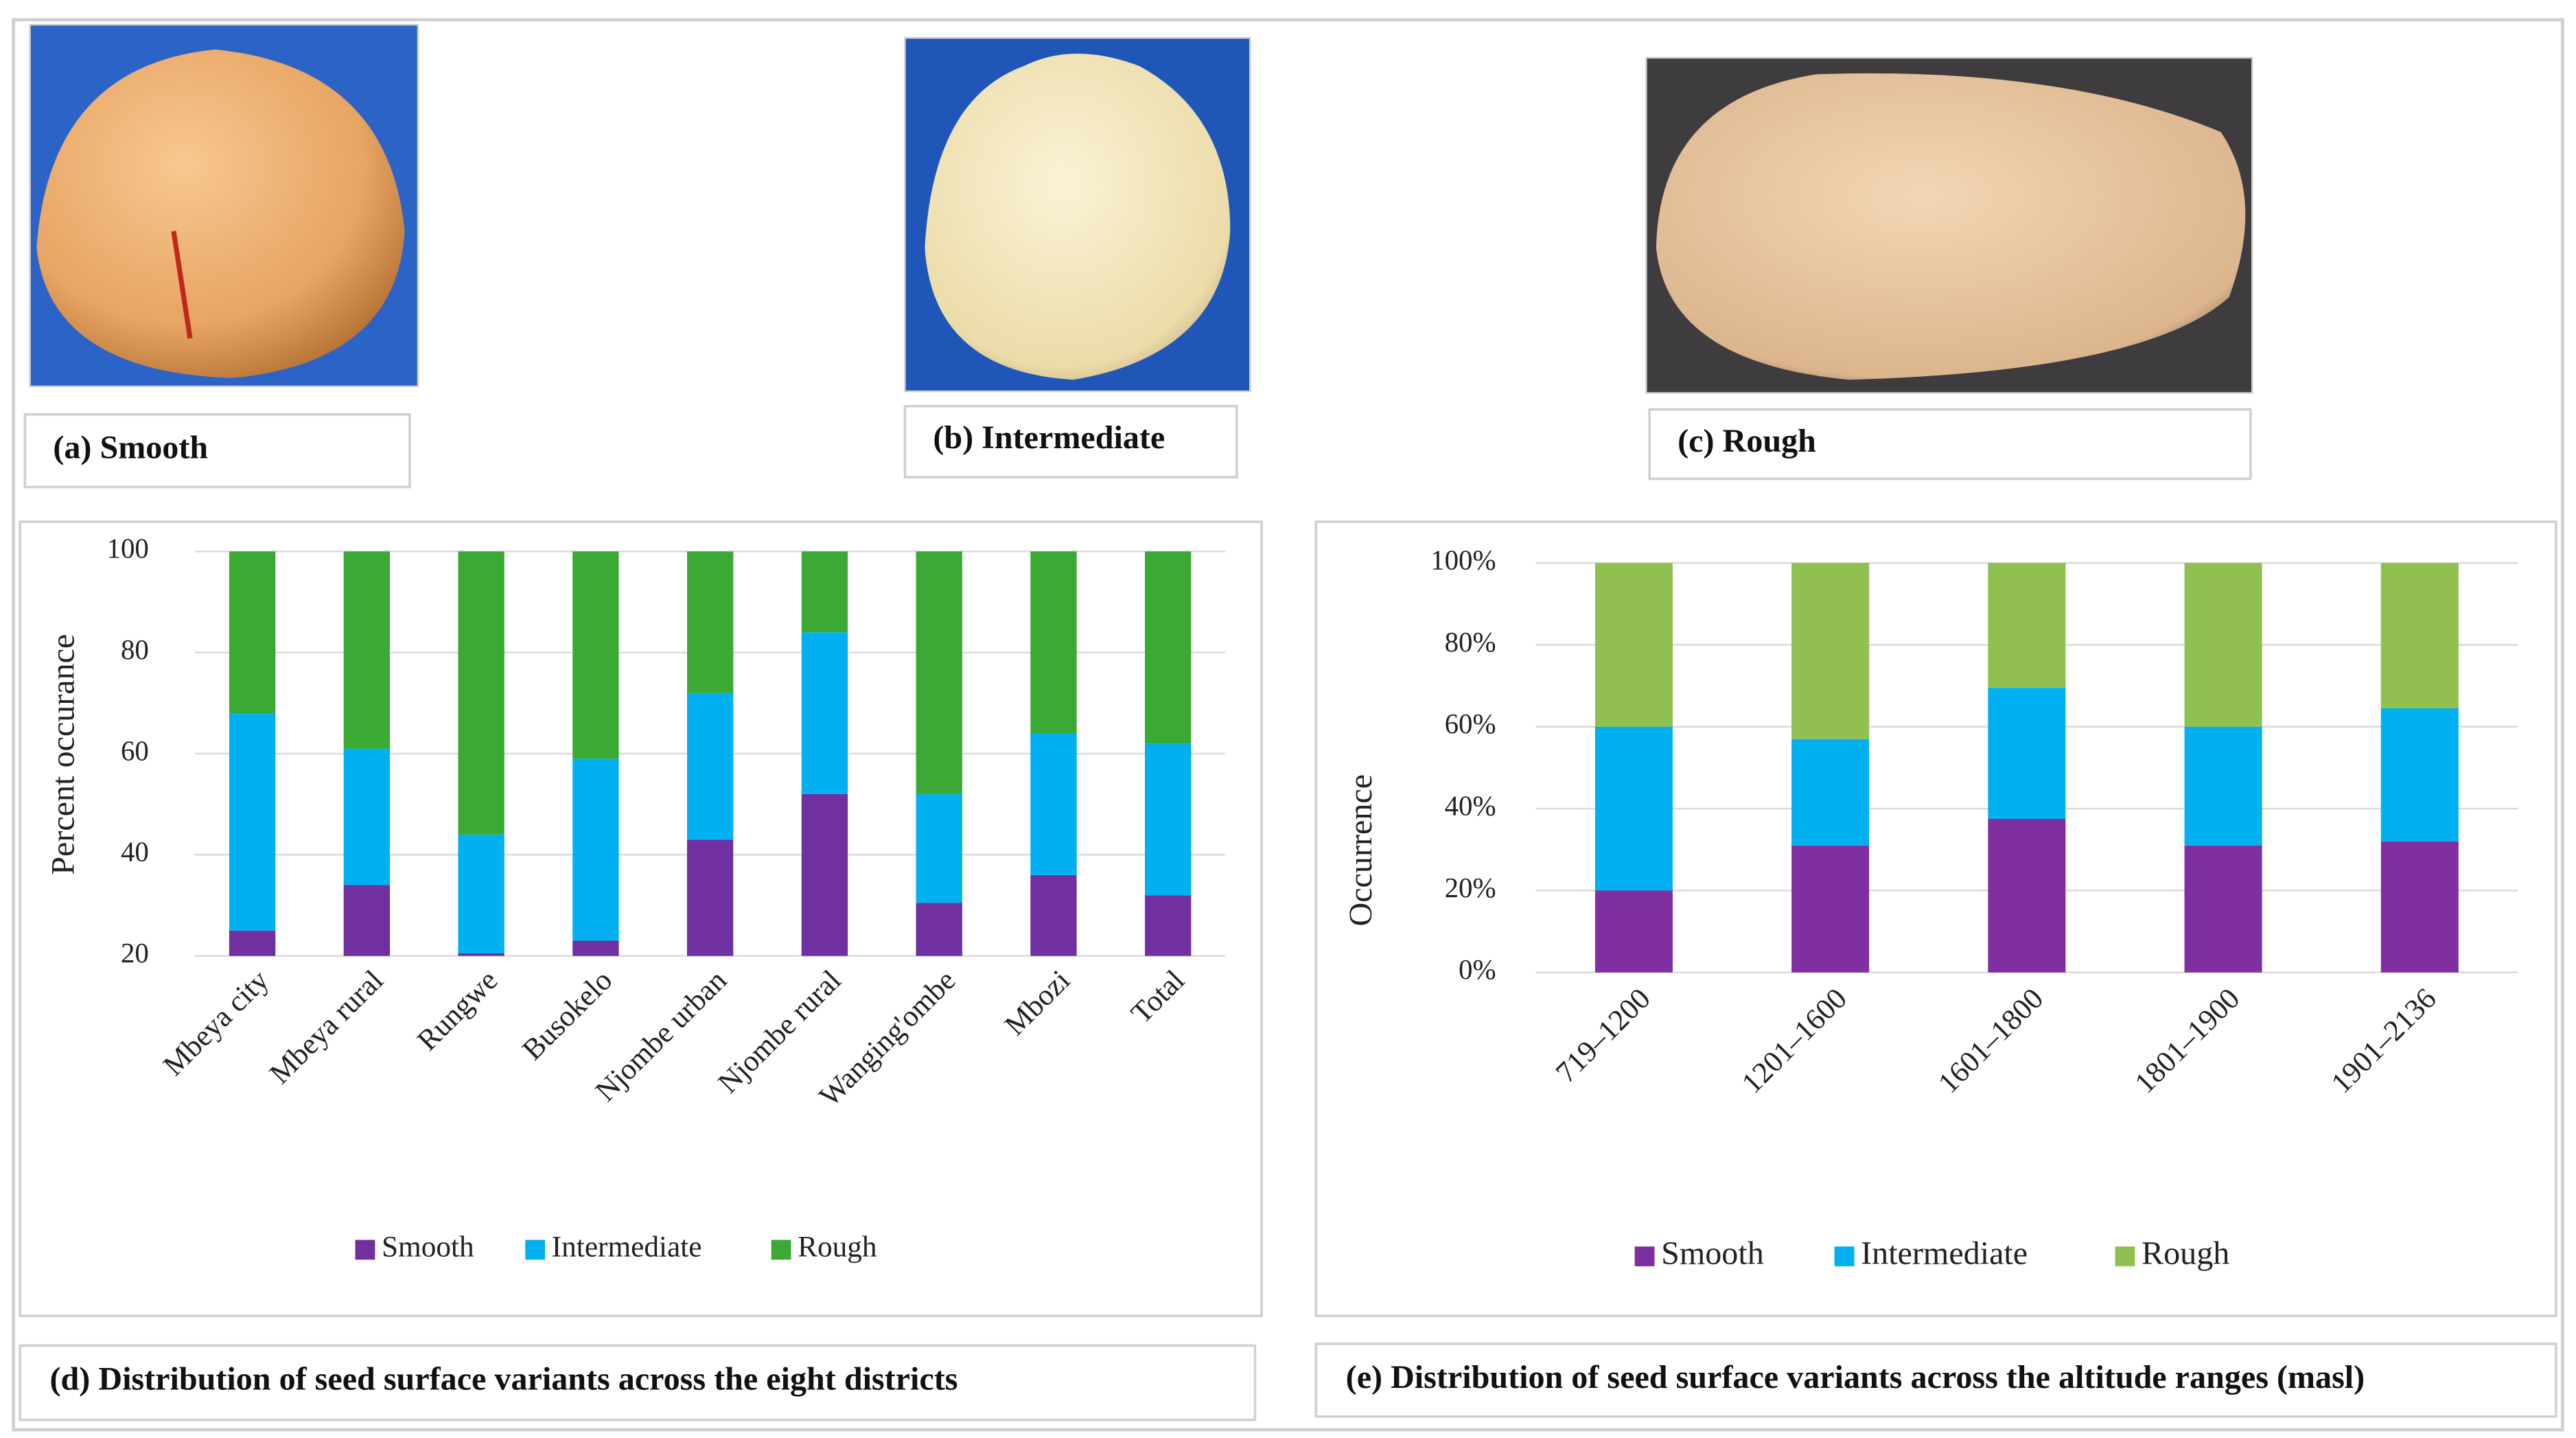 This screenshot has height=1438, width=2576. What do you see at coordinates (1361, 851) in the screenshot?
I see `y-axis-label: Occurrence` at bounding box center [1361, 851].